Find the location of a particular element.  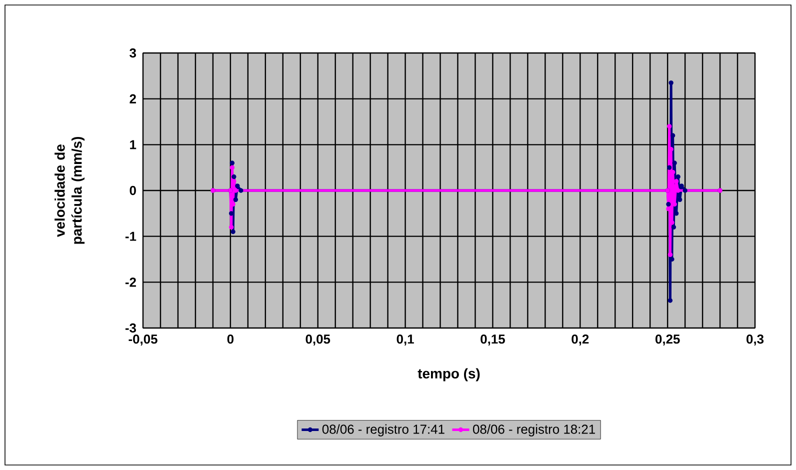

legend-label: 08/06 - registro 18:21 is located at coordinates (534, 430).